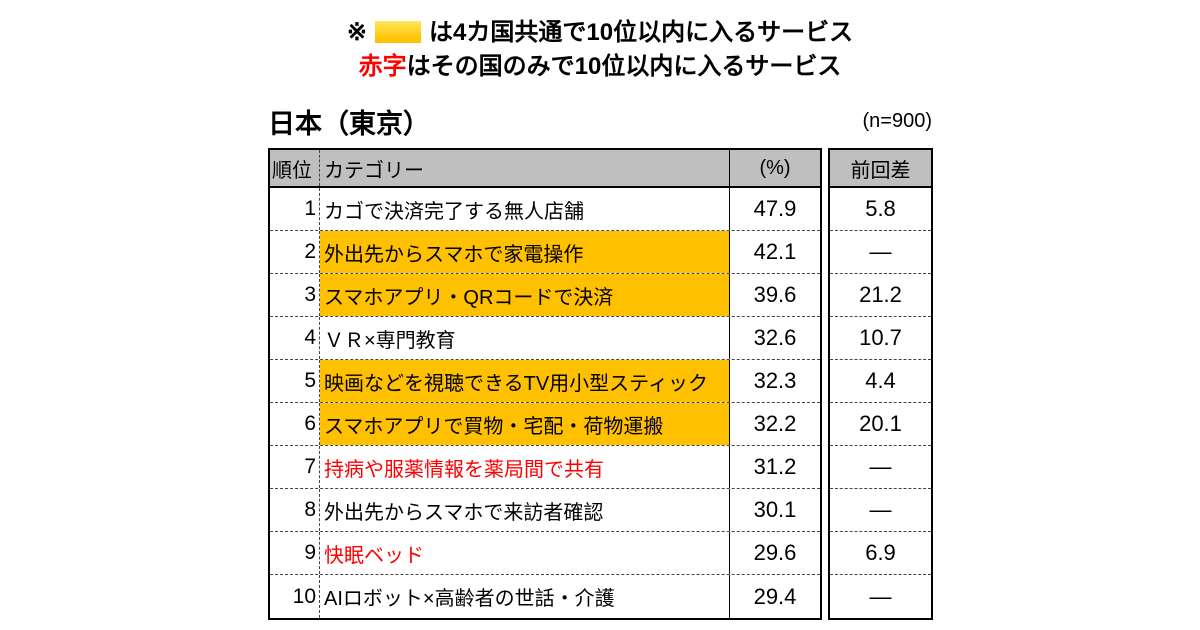  I want to click on table-row: 4 ＶＲ×専門教育 32.6, so click(545, 338).